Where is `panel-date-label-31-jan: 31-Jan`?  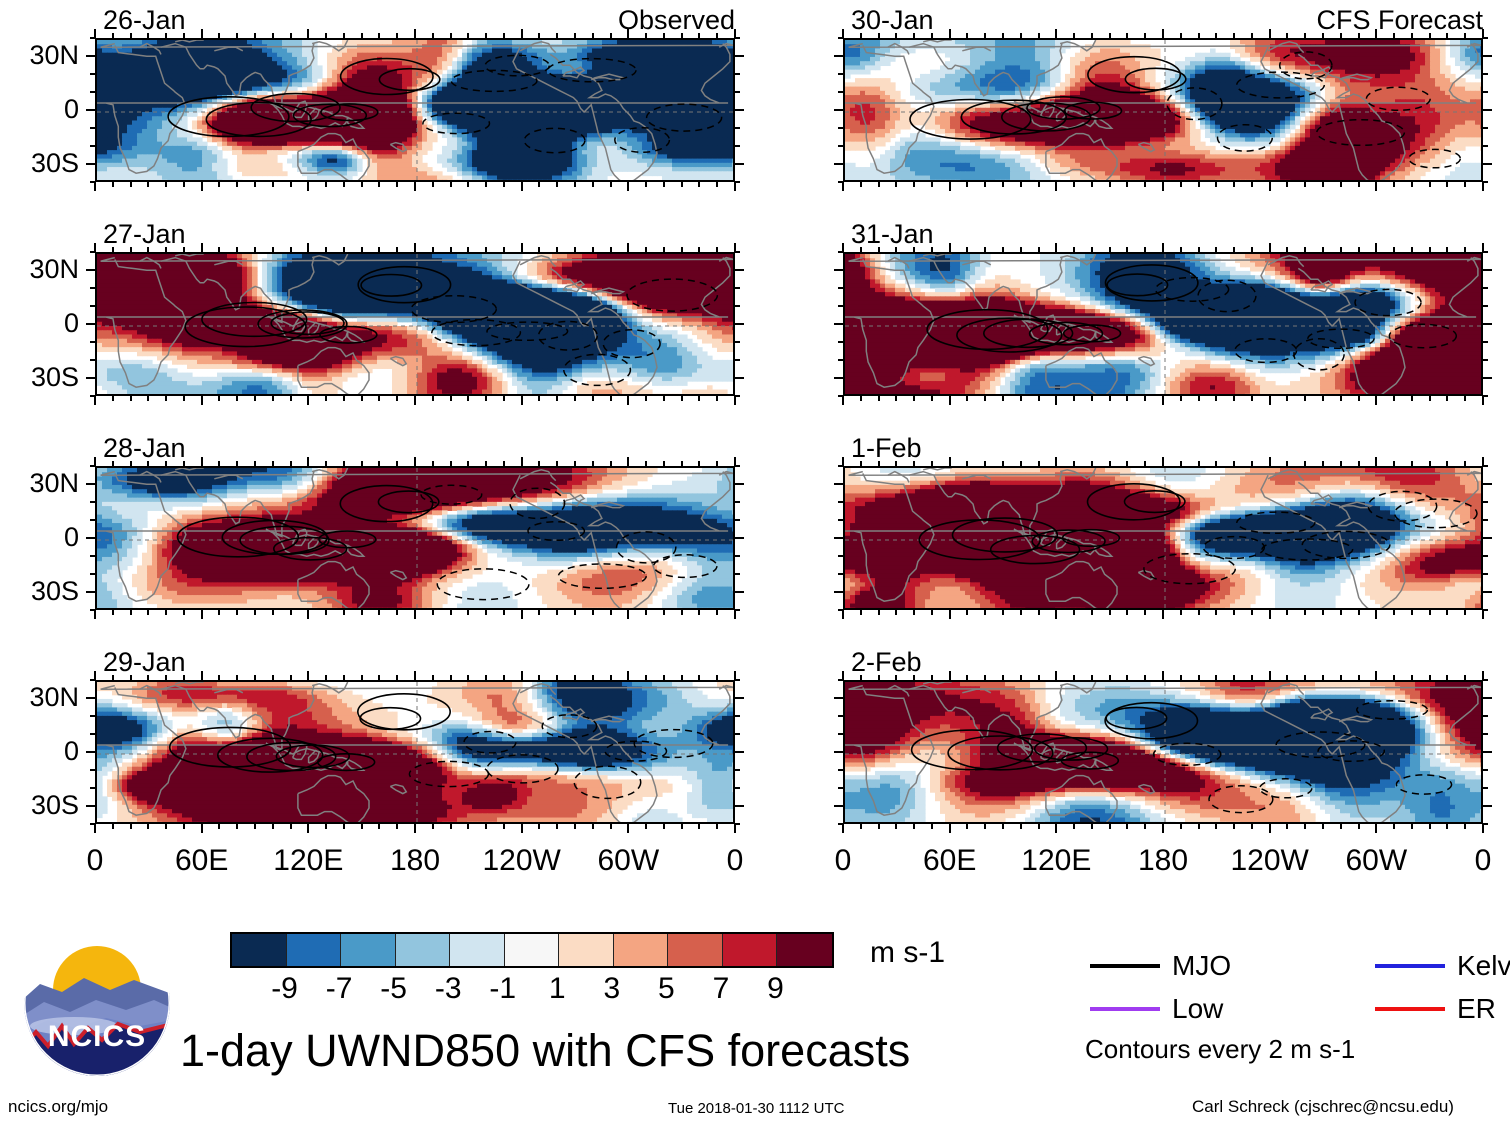 panel-date-label-31-jan: 31-Jan is located at coordinates (892, 234).